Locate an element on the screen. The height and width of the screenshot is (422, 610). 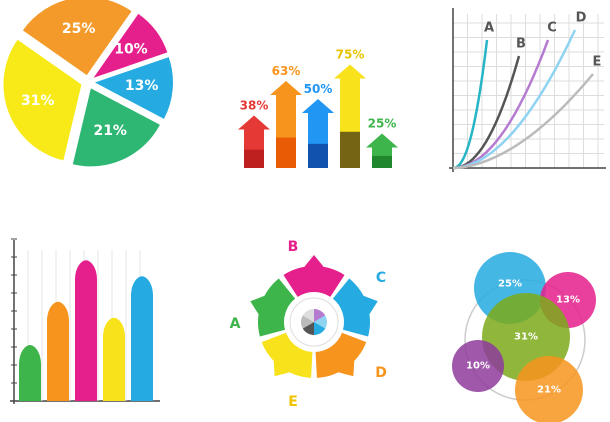
pie-slice-label: 13% is located at coordinates (142, 86).